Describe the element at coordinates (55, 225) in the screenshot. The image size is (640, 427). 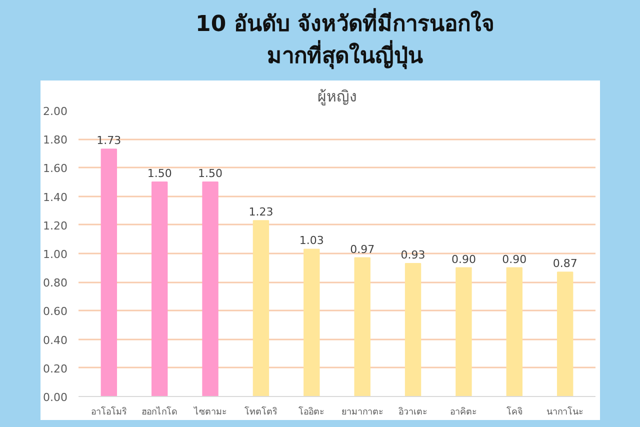
I see `y-tick-label: 1.20` at that location.